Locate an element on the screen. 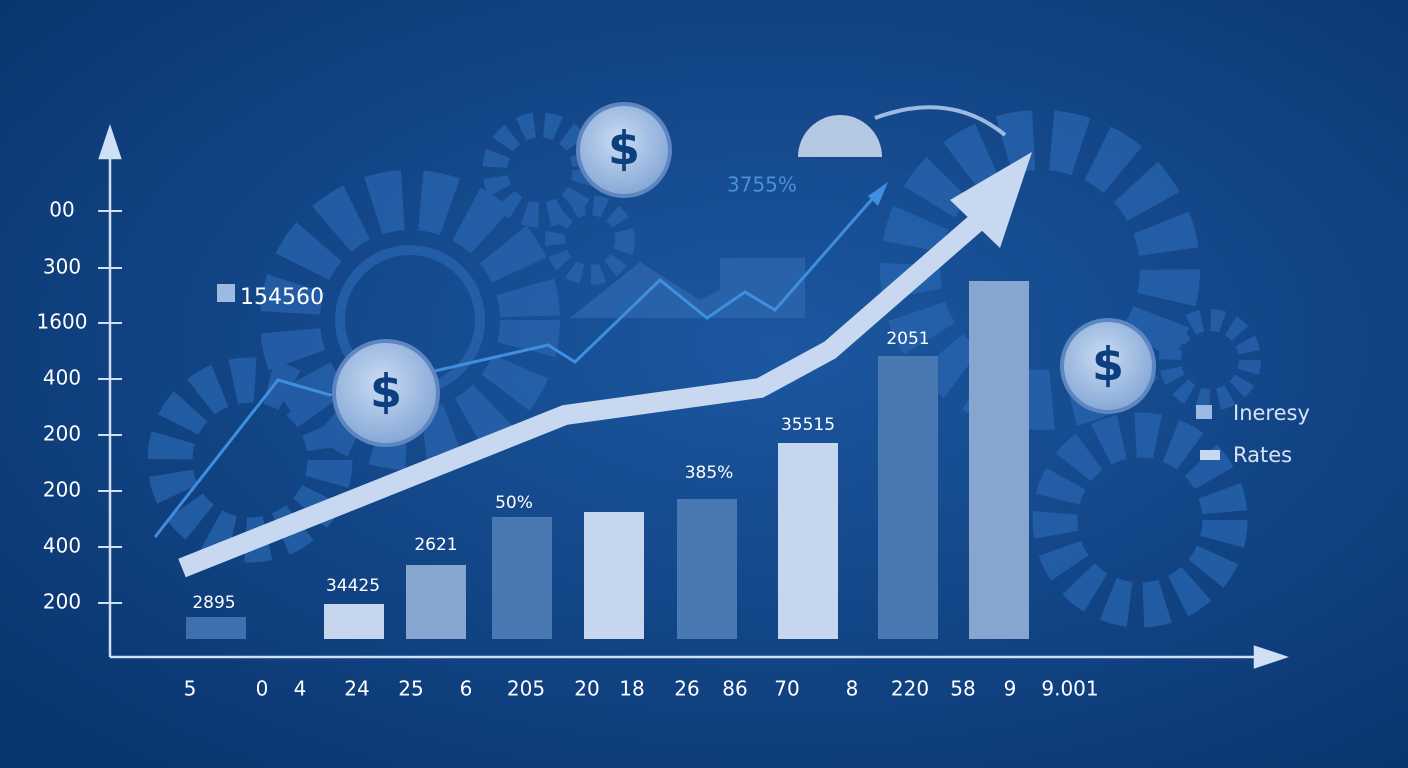 This screenshot has height=768, width=1408. x-axis-label: 8 is located at coordinates (852, 689).